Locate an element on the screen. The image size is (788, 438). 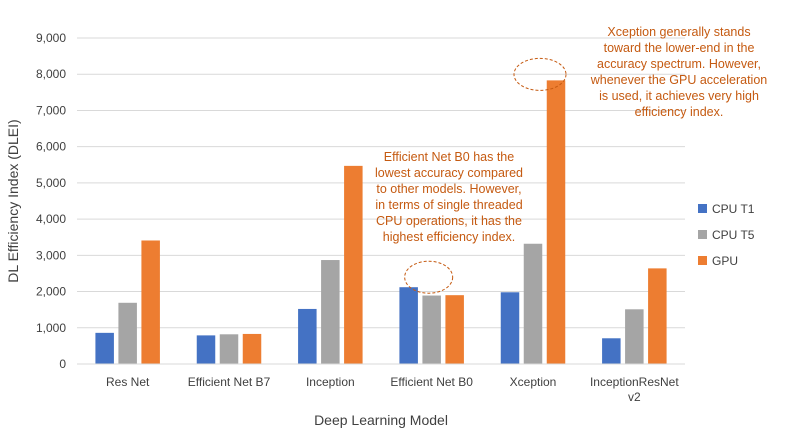
y-tick-label: 4,000 is located at coordinates (51, 219).